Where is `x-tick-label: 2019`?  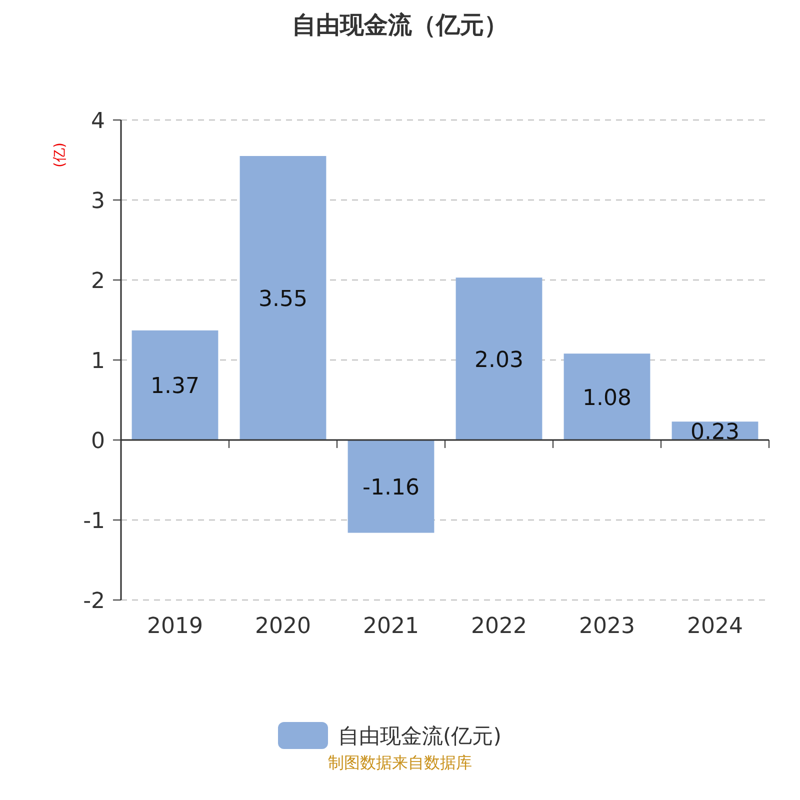 x-tick-label: 2019 is located at coordinates (175, 626).